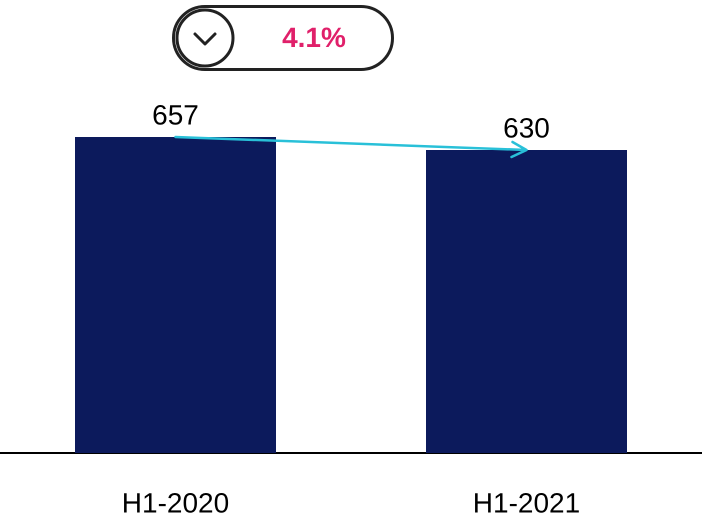 Image resolution: width=702 pixels, height=519 pixels. I want to click on rounded-badge: 4.1%, so click(283, 38).